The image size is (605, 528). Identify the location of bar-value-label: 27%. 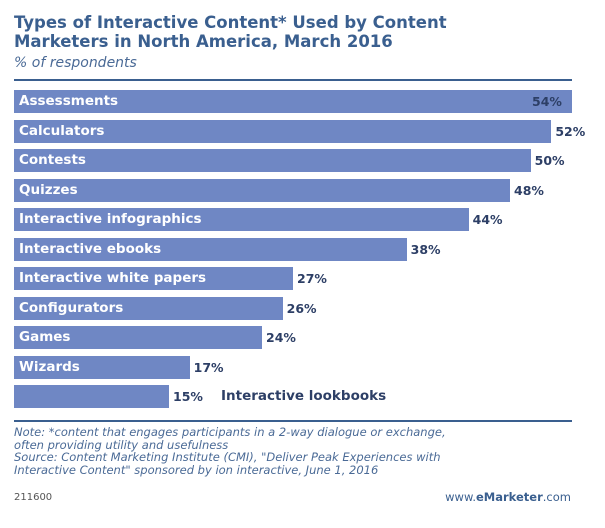
(312, 278).